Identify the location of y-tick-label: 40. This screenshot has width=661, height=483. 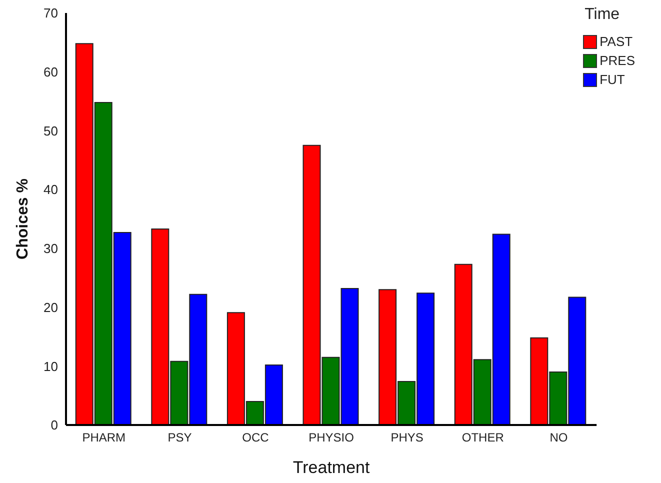
(51, 190).